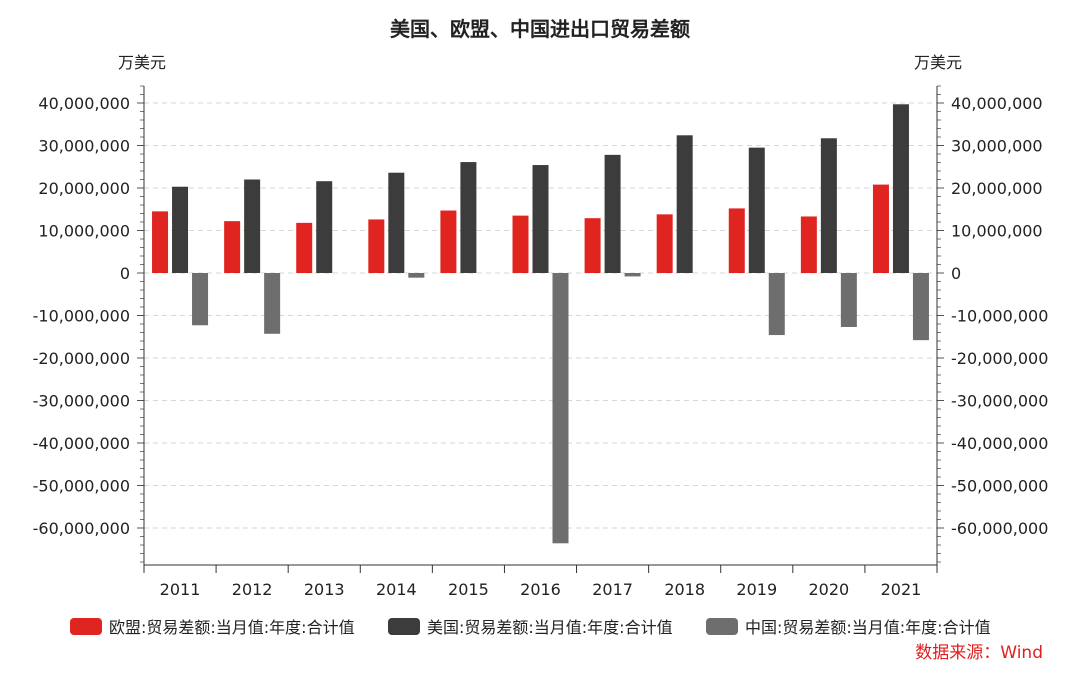 This screenshot has height=675, width=1080. What do you see at coordinates (999, 316) in the screenshot?
I see `right-tick-label: -10,000,000` at bounding box center [999, 316].